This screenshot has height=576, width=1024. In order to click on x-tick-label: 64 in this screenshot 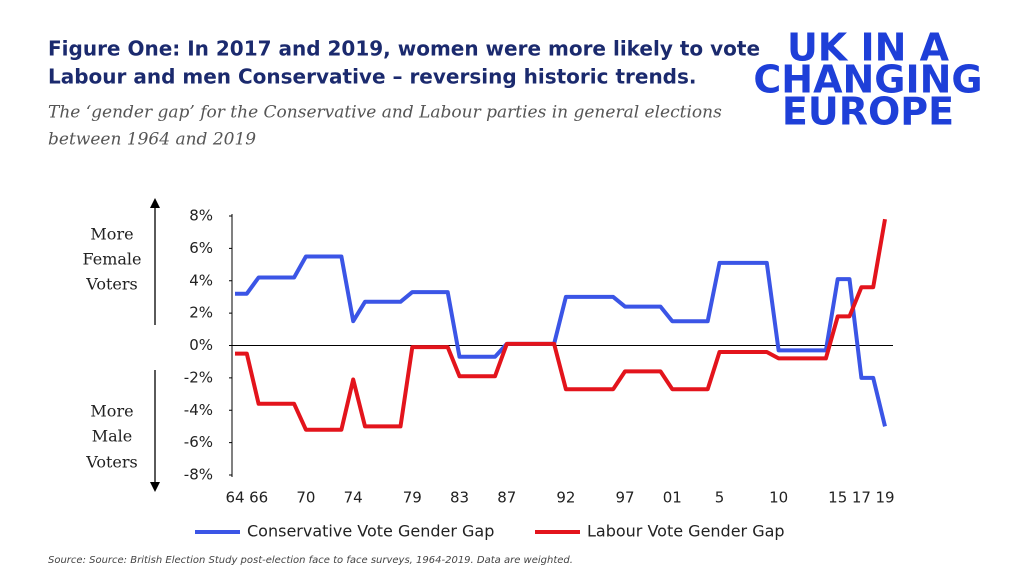, I will do `click(234, 498)`.